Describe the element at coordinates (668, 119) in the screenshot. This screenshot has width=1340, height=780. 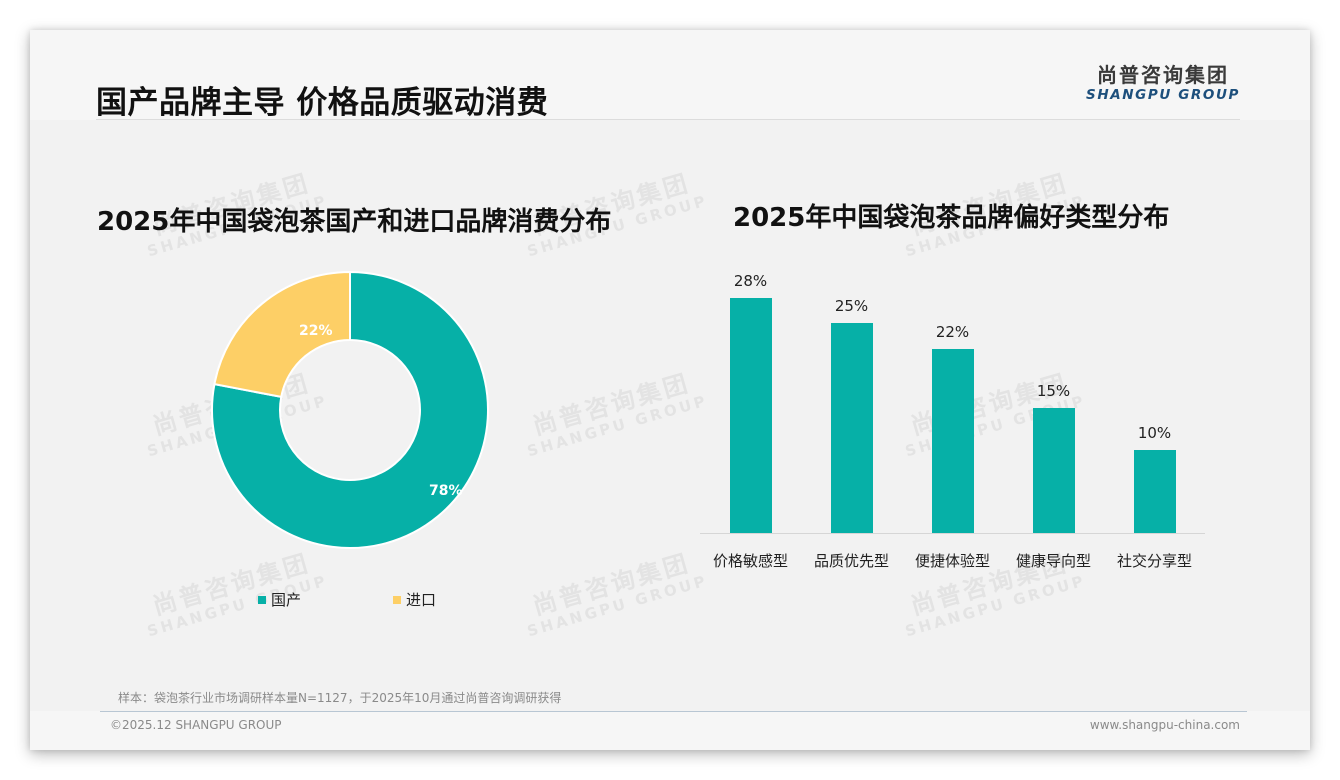
I see `header-divider` at that location.